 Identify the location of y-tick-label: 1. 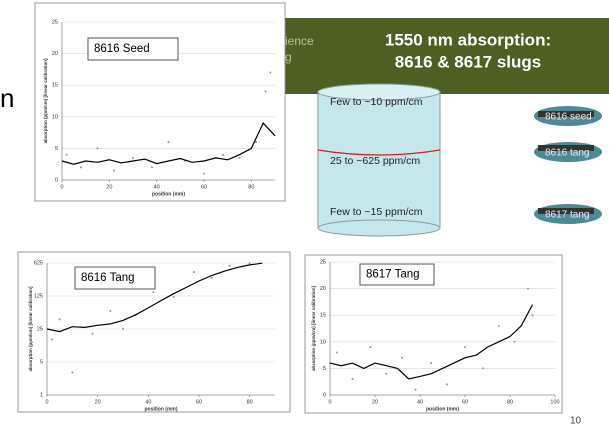
(41, 395).